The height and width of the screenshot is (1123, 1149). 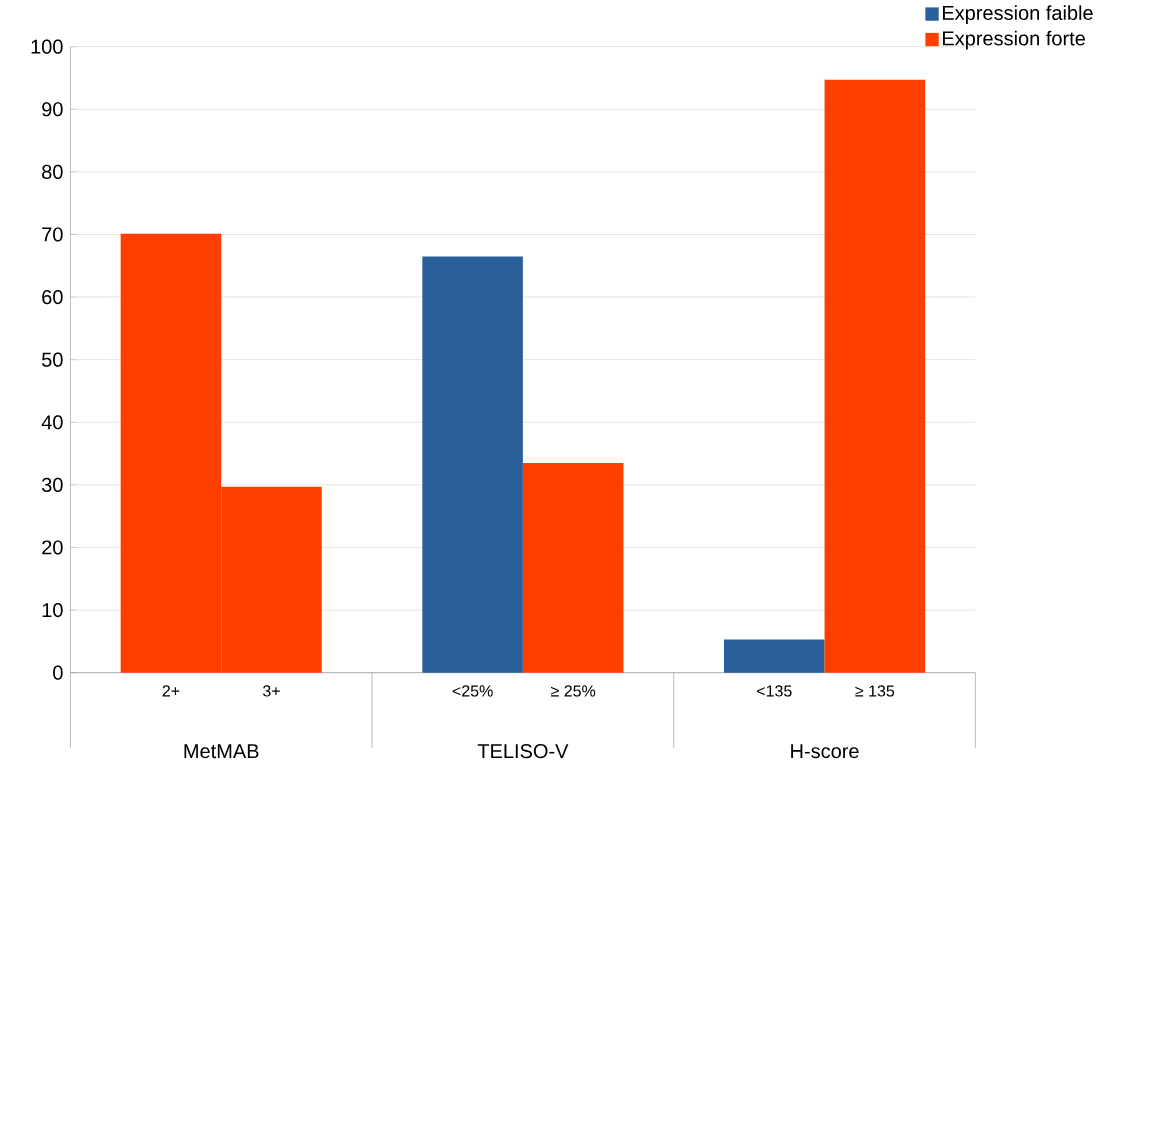 What do you see at coordinates (52, 171) in the screenshot?
I see `y-tick-label: 80` at bounding box center [52, 171].